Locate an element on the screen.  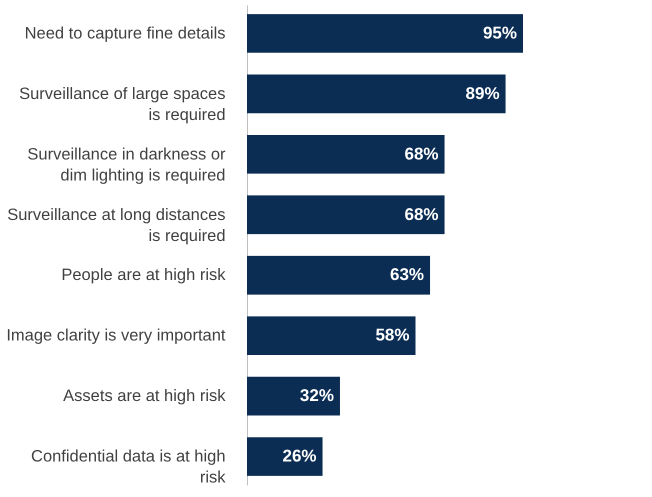
data-label: 32% is located at coordinates (317, 396).